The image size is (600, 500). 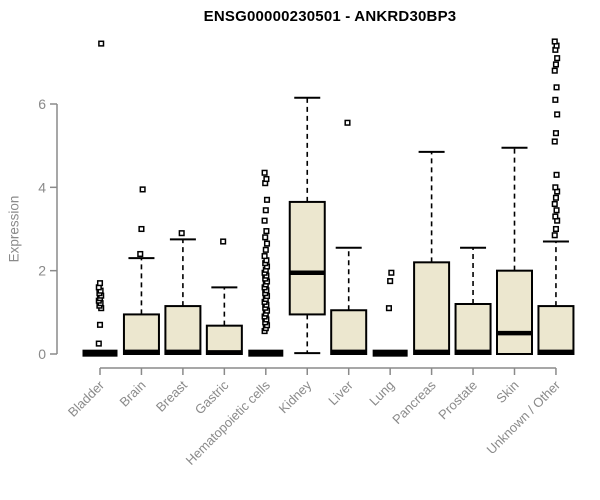 I want to click on outlier-point-breast, so click(x=181, y=233).